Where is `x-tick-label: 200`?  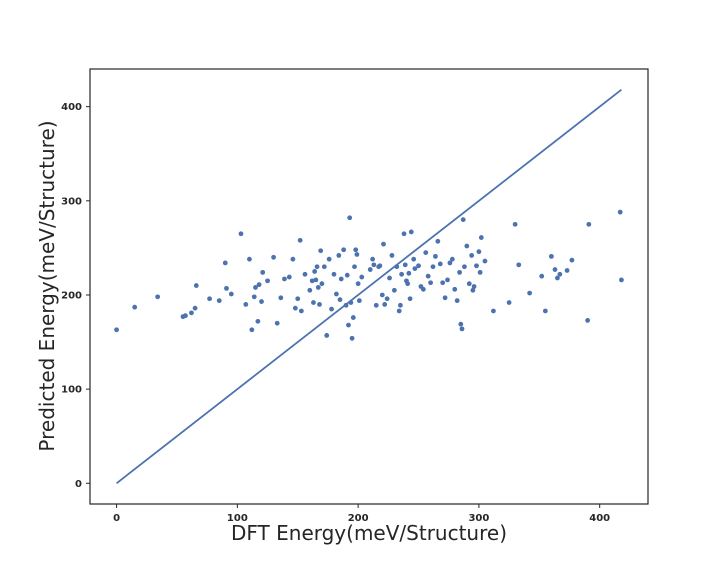 x-tick-label: 200 is located at coordinates (358, 518).